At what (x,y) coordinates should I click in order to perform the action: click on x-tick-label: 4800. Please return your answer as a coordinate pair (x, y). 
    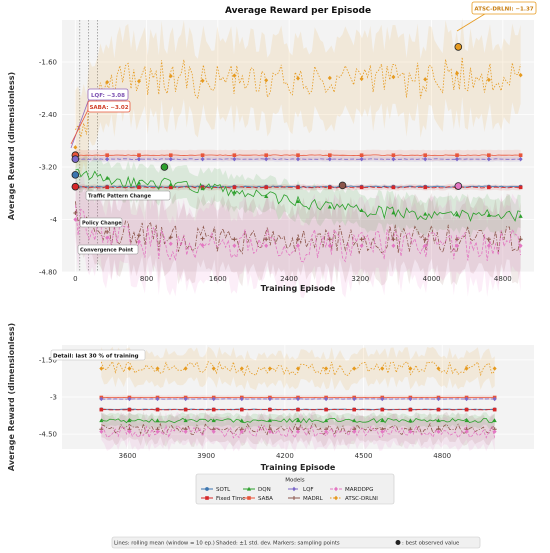
    Looking at the image, I should click on (442, 456).